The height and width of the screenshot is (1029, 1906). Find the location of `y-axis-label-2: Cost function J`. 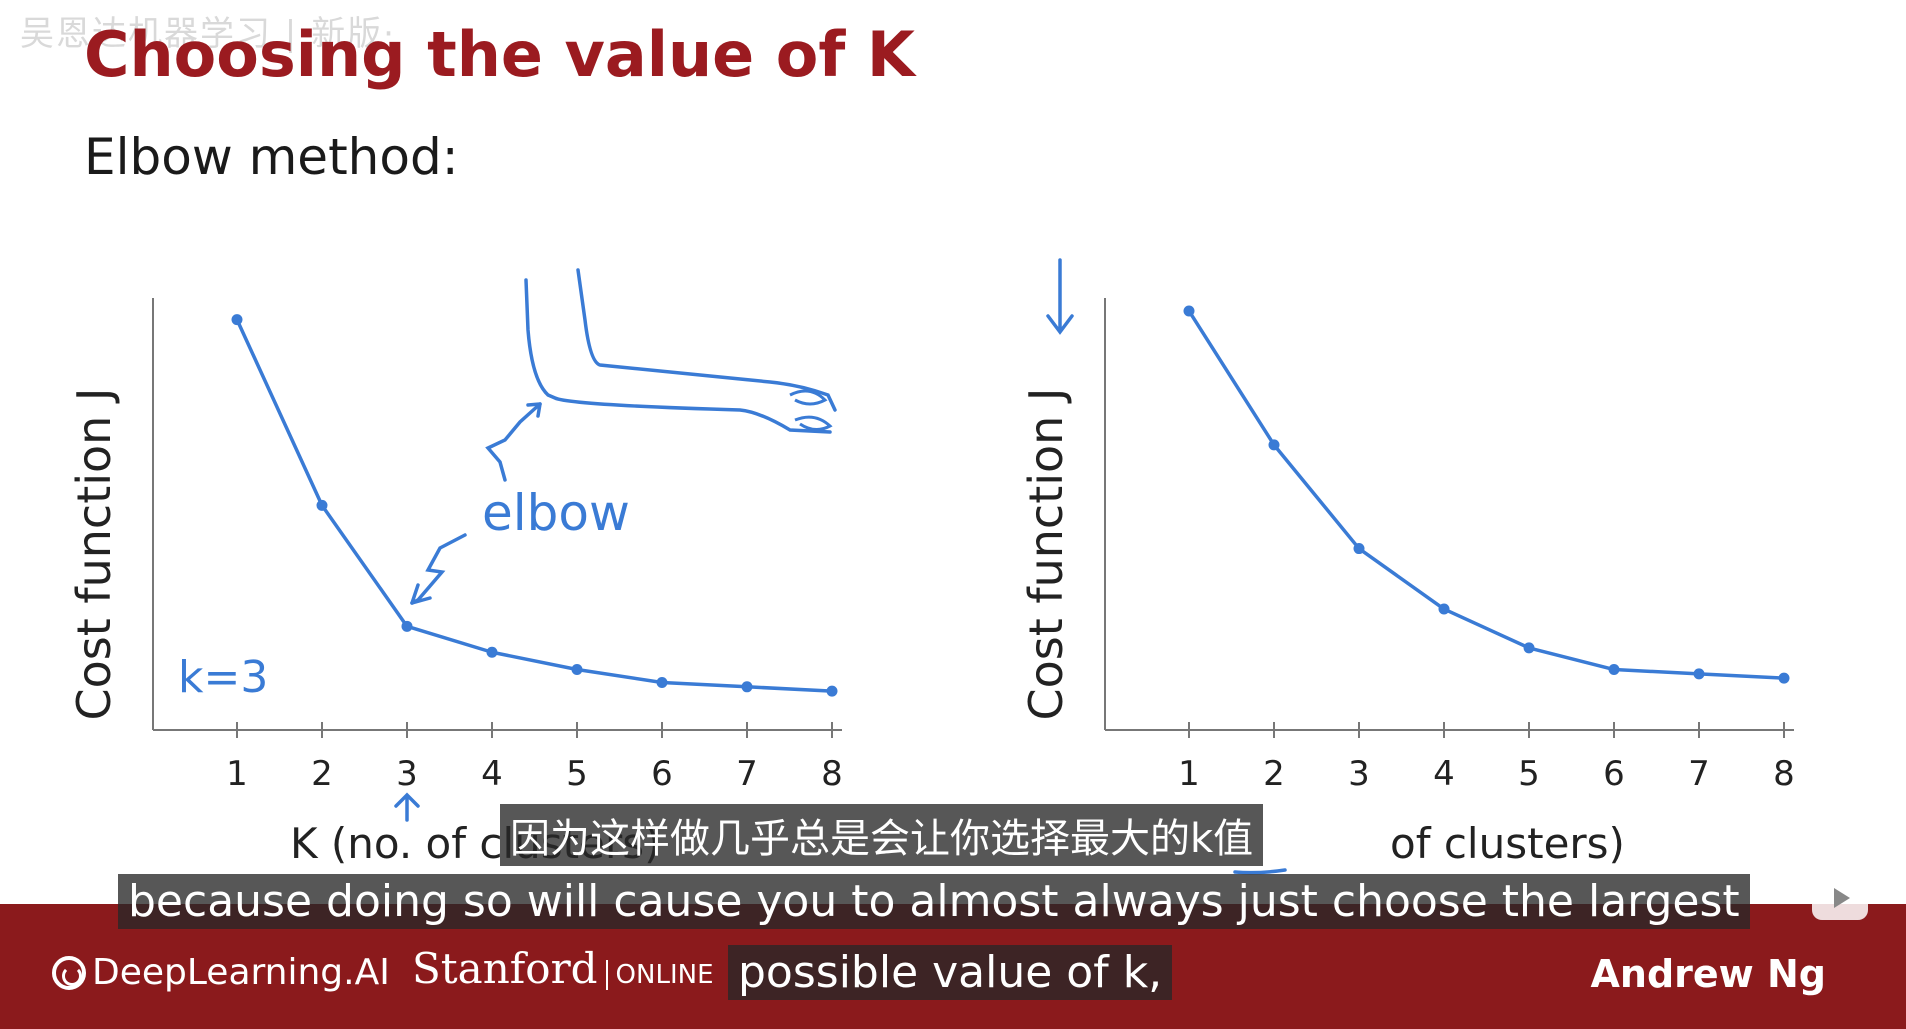

y-axis-label-2: Cost function J is located at coordinates (1046, 554).